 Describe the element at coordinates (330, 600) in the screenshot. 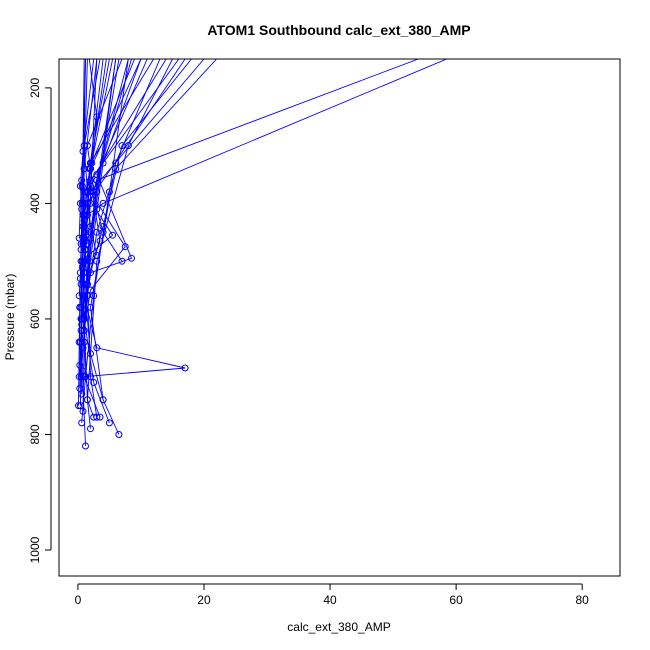

I see `x-tick-label: 40` at that location.